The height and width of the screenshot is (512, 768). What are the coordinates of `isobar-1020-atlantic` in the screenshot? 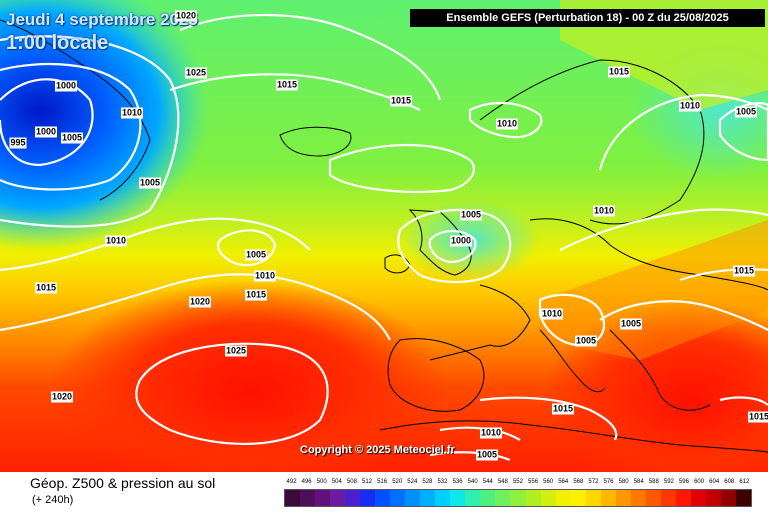 It's located at (195, 307).